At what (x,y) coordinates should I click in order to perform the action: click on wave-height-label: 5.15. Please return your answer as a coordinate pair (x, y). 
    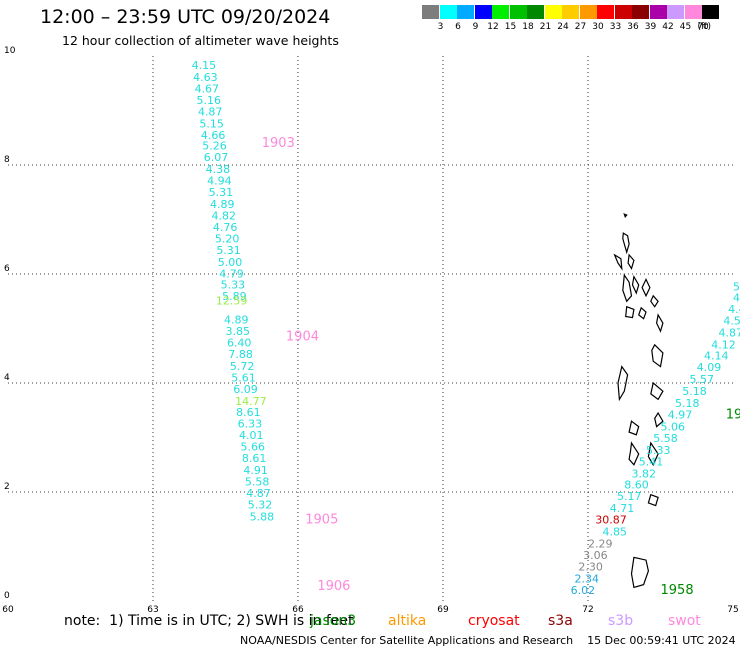
    Looking at the image, I should click on (211, 123).